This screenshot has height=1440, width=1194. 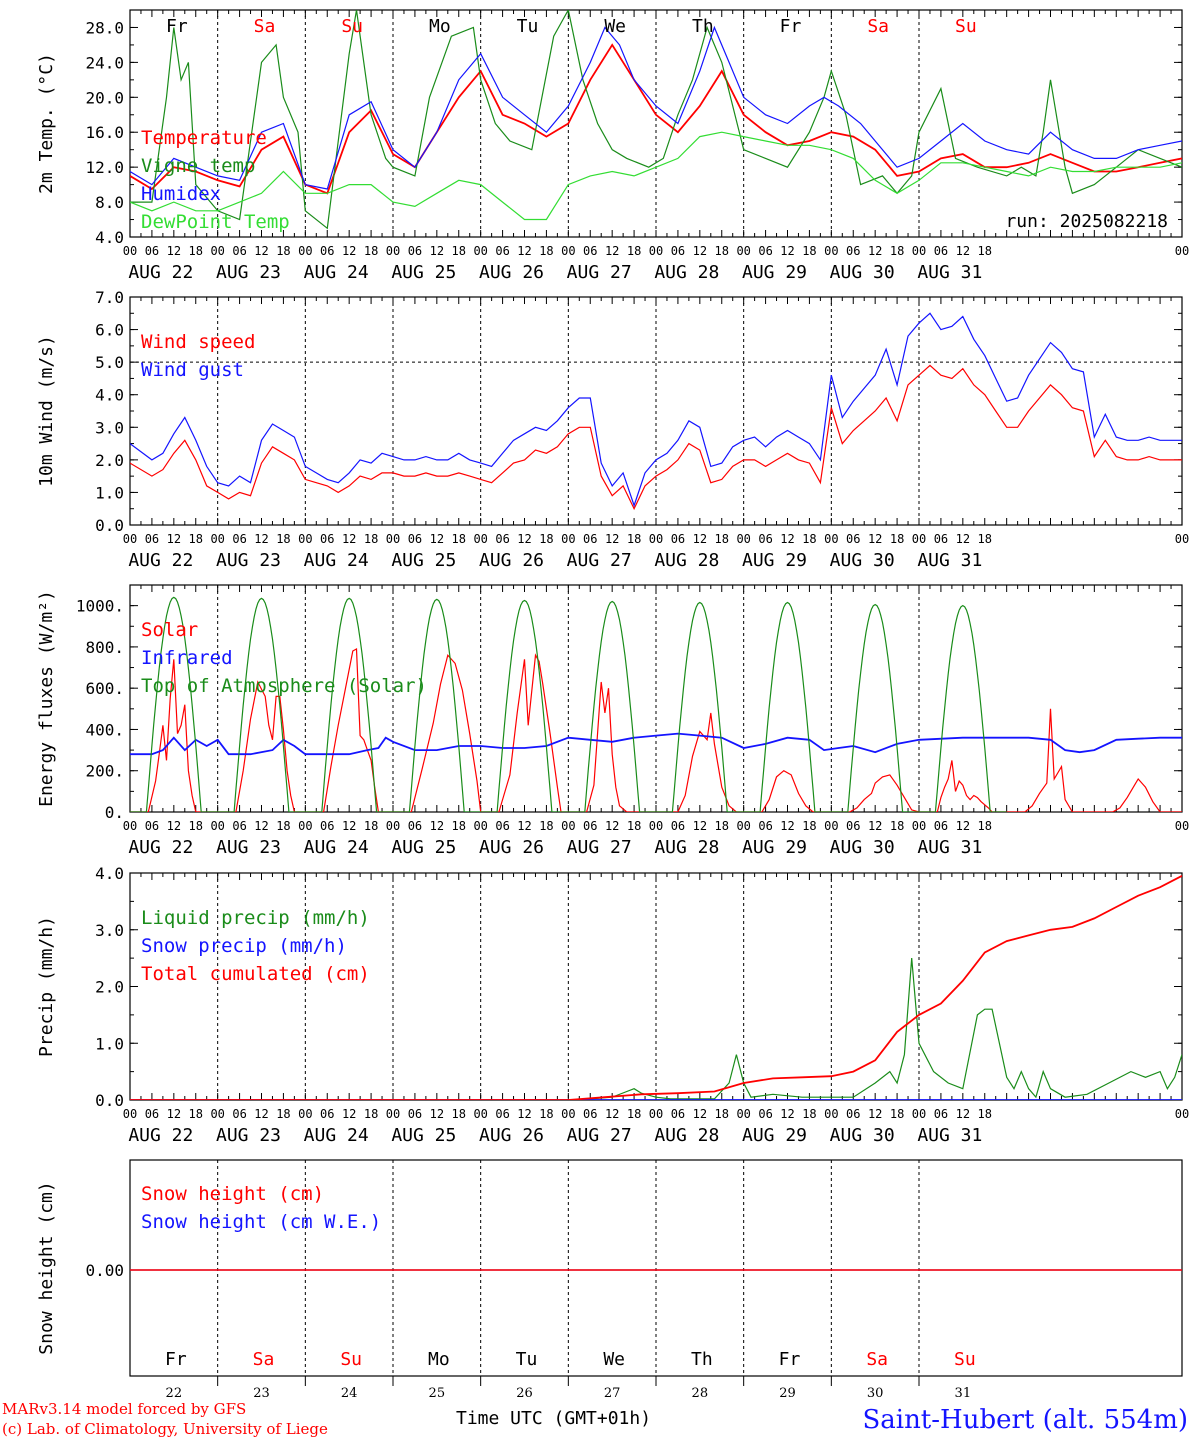 What do you see at coordinates (104, 729) in the screenshot?
I see `y-tick-label: 400.` at bounding box center [104, 729].